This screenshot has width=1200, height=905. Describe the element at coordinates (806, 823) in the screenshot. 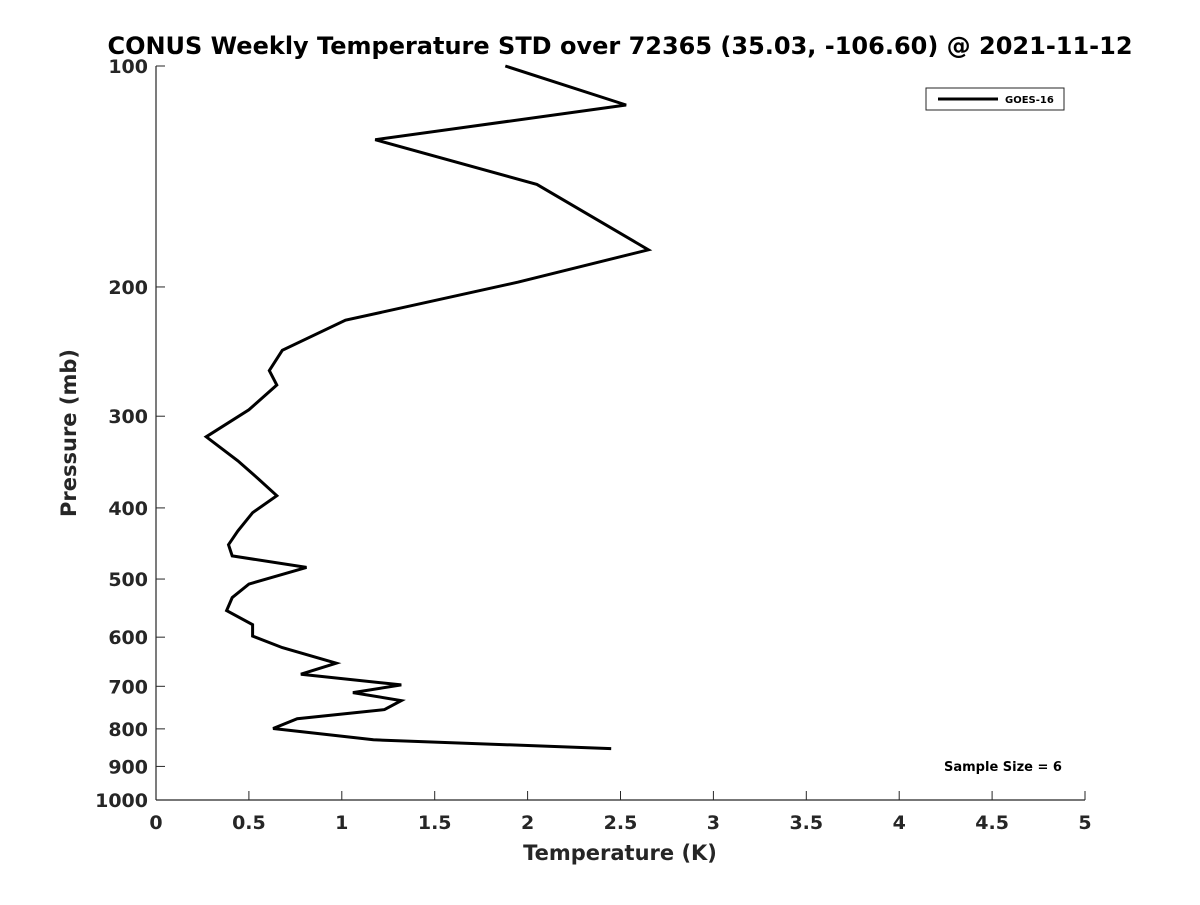

I see `x-tick-label: 3.5` at that location.